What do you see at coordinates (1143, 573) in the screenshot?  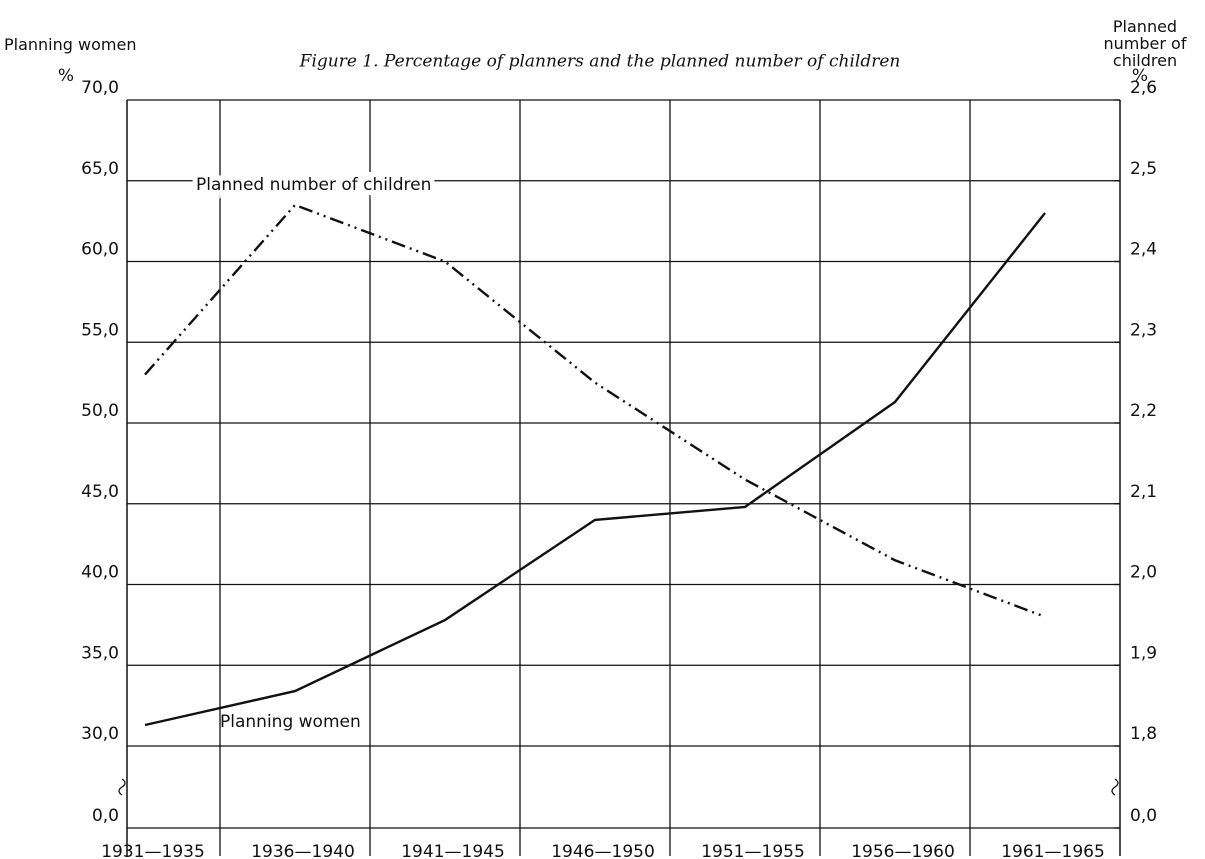 I see `y2-tick-label: 2,0` at bounding box center [1143, 573].